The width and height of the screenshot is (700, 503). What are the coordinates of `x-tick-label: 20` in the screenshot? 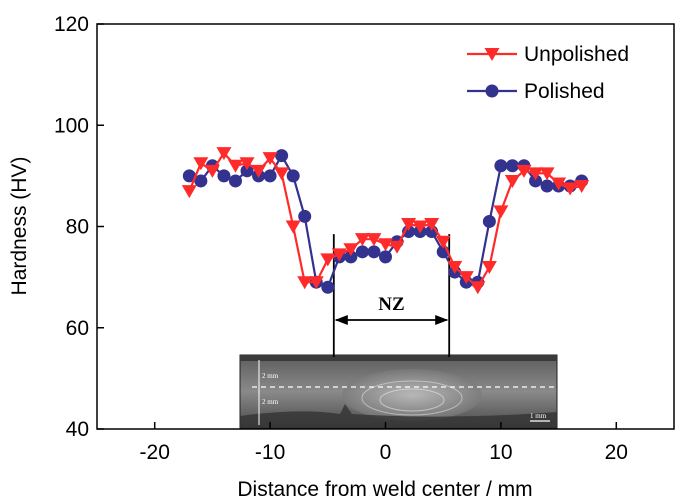 It's located at (616, 452).